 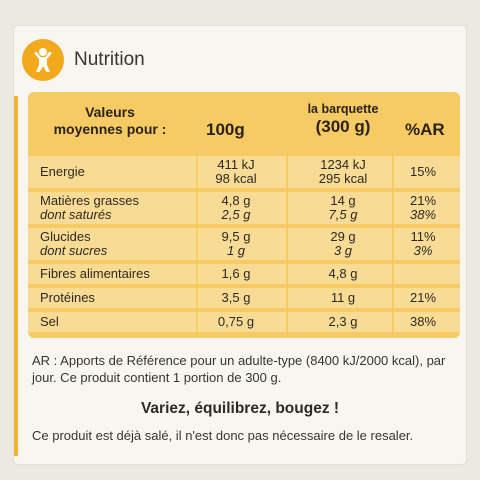 What do you see at coordinates (423, 214) in the screenshot?
I see `value-ar-sub: 38%` at bounding box center [423, 214].